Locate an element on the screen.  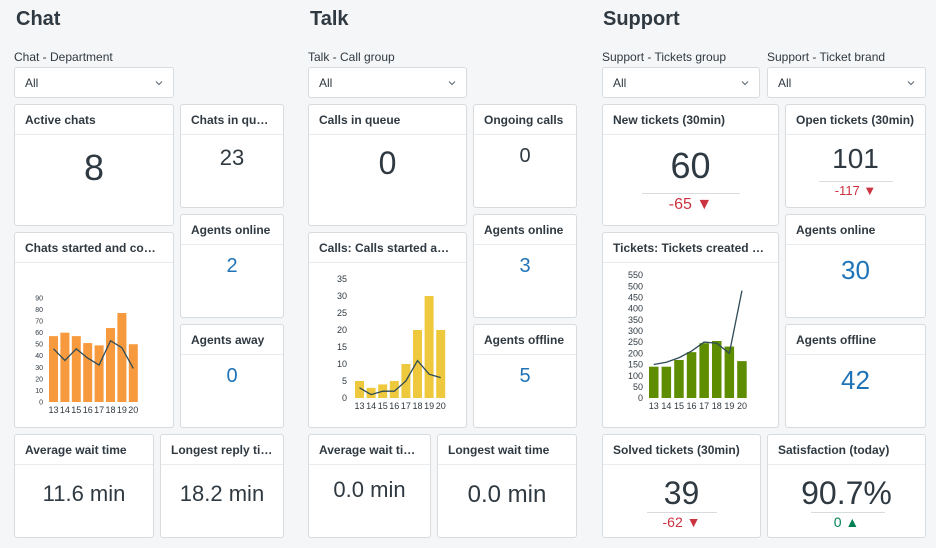
chat-longest-reply-value: 18.2 min is located at coordinates (222, 493).